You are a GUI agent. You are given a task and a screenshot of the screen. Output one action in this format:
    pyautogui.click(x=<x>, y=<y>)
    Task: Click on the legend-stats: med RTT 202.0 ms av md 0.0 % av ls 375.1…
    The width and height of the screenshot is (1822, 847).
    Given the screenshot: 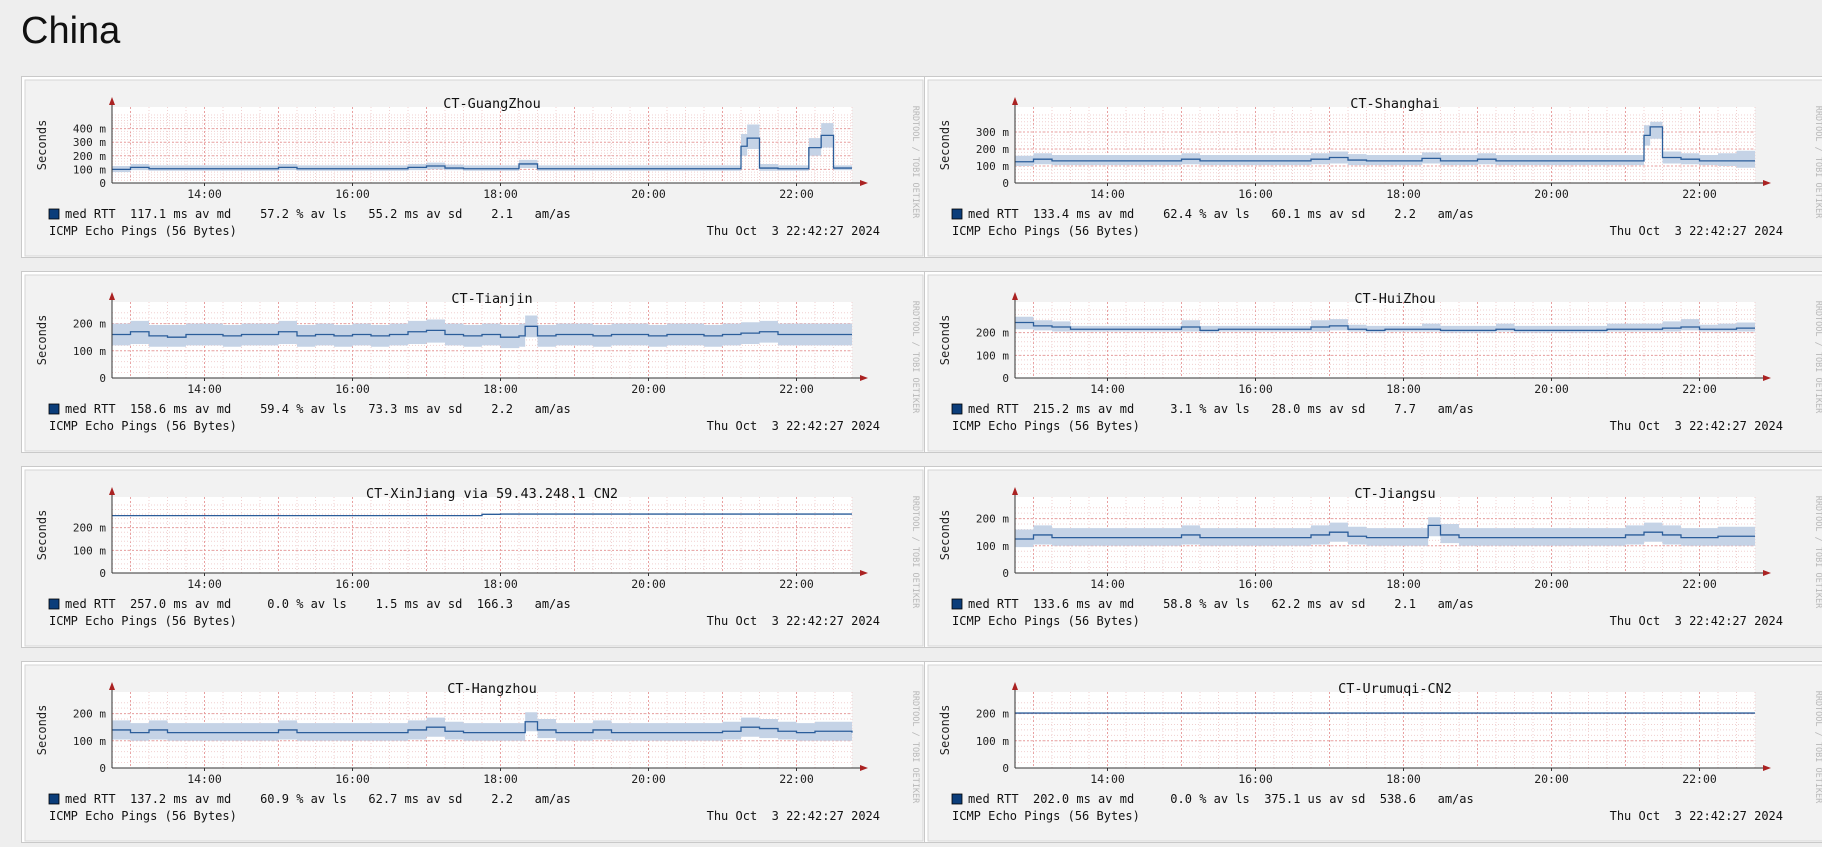 What is the action you would take?
    pyautogui.click(x=1221, y=799)
    